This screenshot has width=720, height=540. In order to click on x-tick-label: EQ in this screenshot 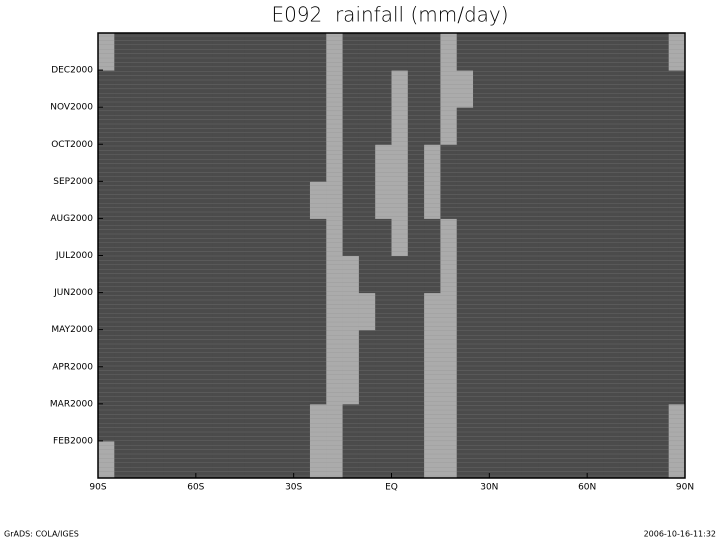, I will do `click(391, 488)`.